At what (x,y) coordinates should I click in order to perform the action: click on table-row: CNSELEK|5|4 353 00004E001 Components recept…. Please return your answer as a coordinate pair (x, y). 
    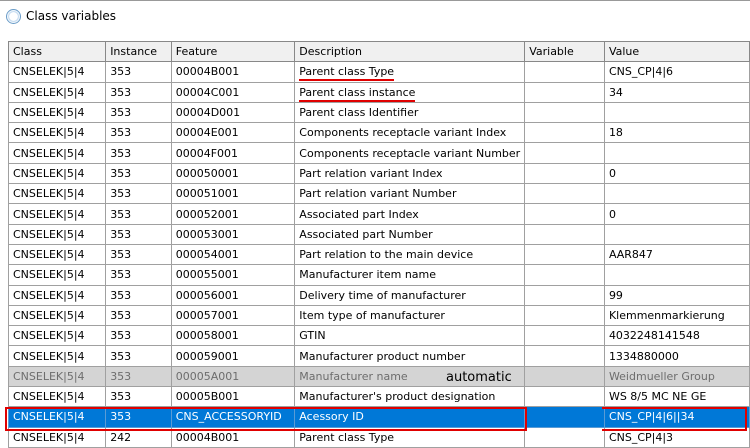
    Looking at the image, I should click on (378, 133).